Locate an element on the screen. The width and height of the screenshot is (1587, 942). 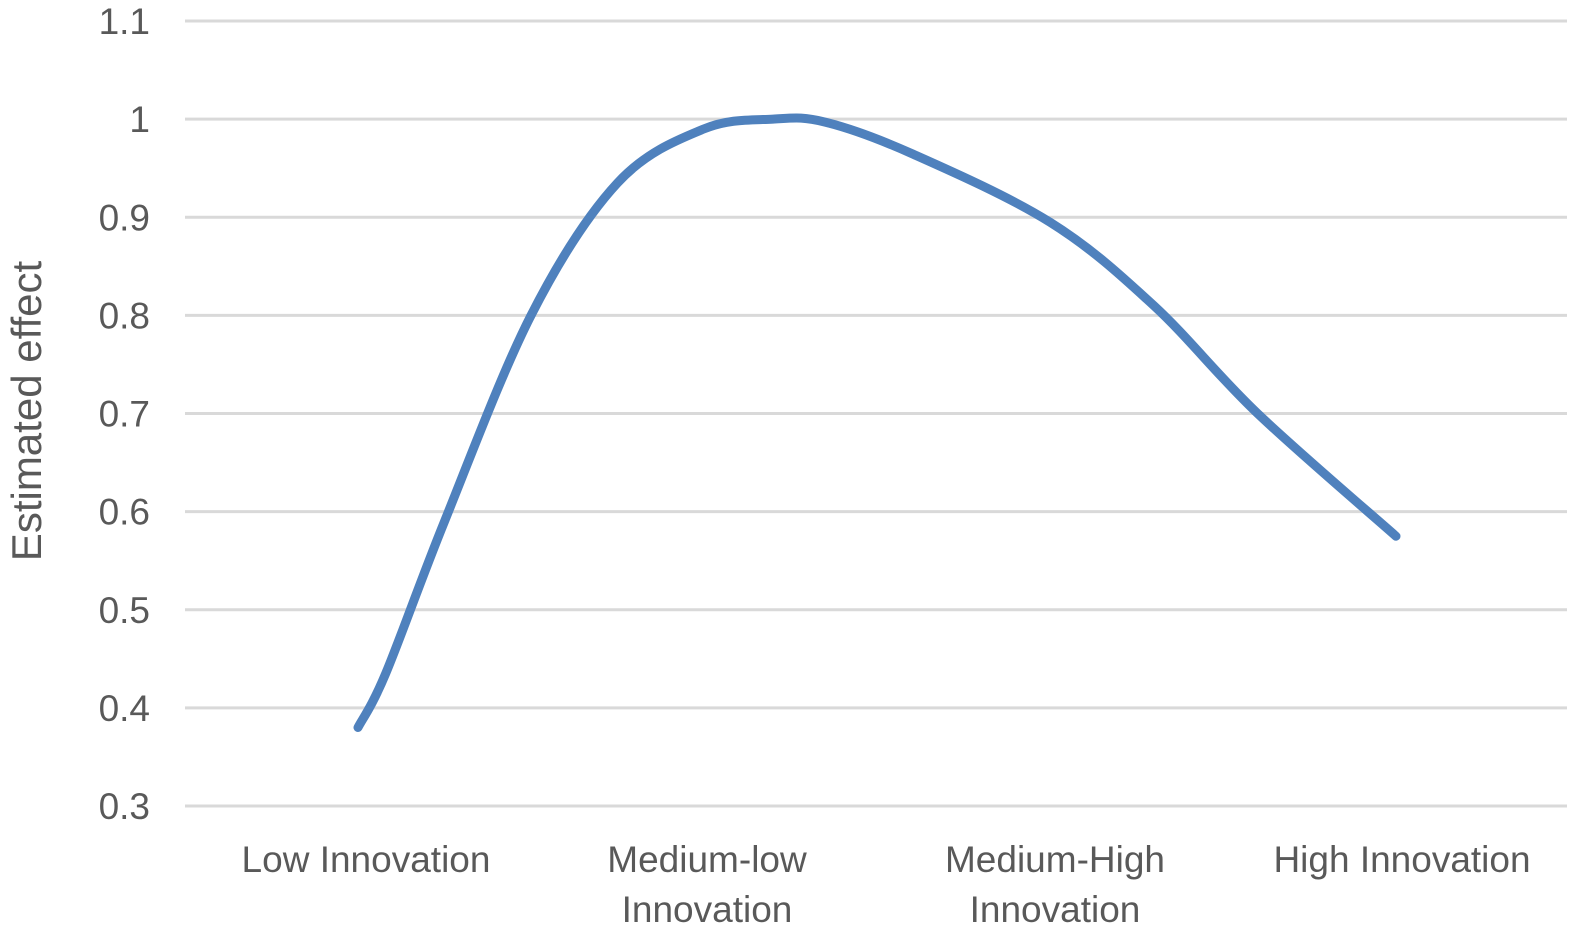
x-tick-label: High Innovation is located at coordinates (1401, 859).